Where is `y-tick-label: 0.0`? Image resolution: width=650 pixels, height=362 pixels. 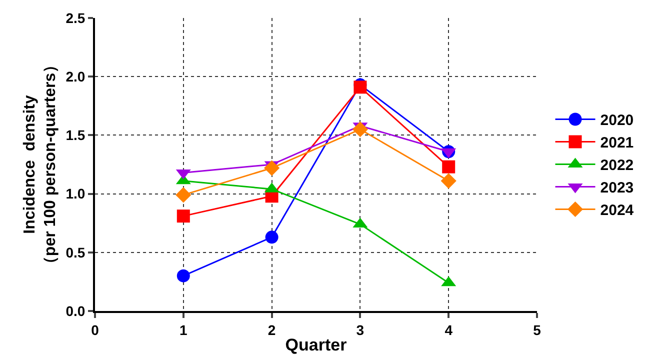
y-tick-label: 0.0 is located at coordinates (76, 310).